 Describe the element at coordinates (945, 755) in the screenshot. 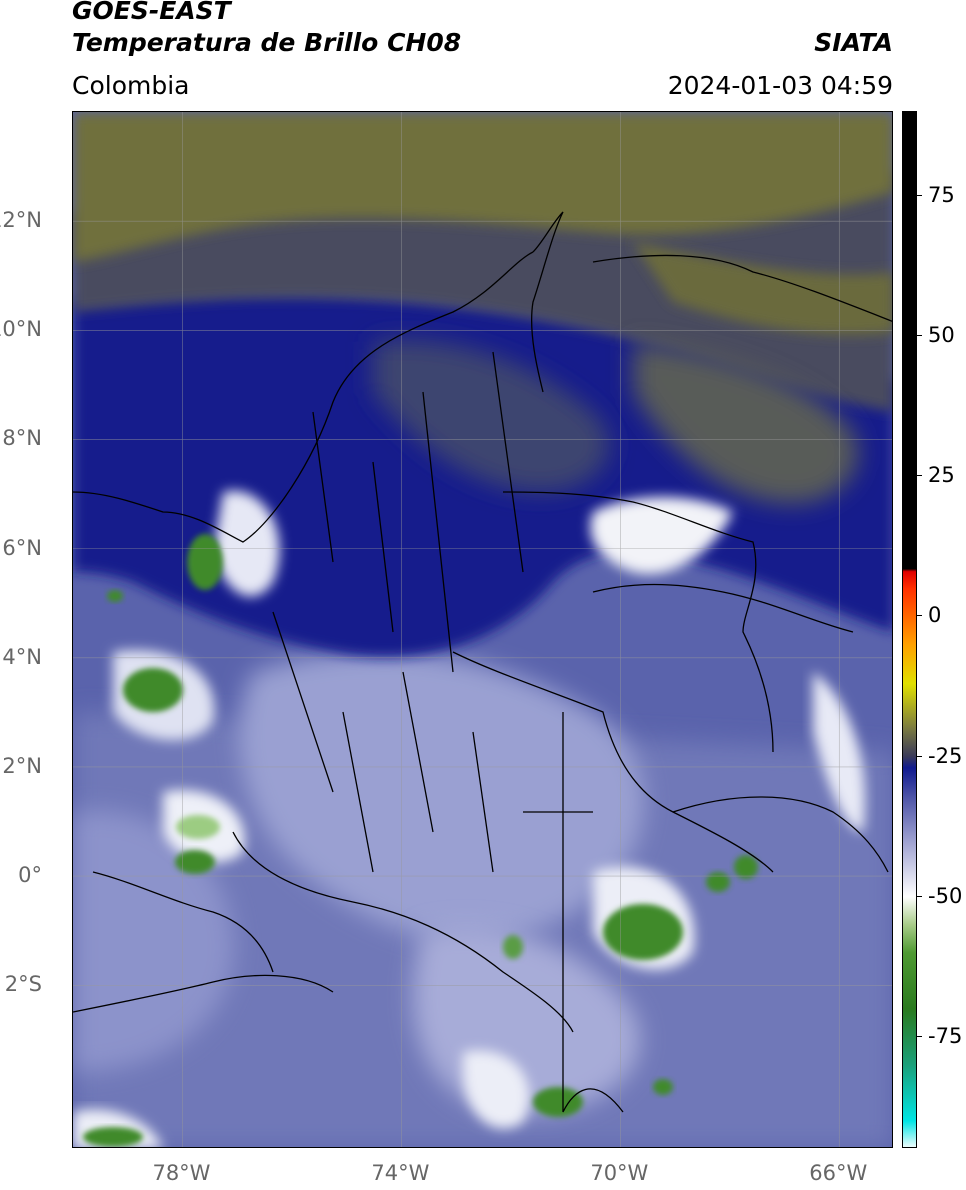

I see `colorbar-tick-label: -25` at that location.